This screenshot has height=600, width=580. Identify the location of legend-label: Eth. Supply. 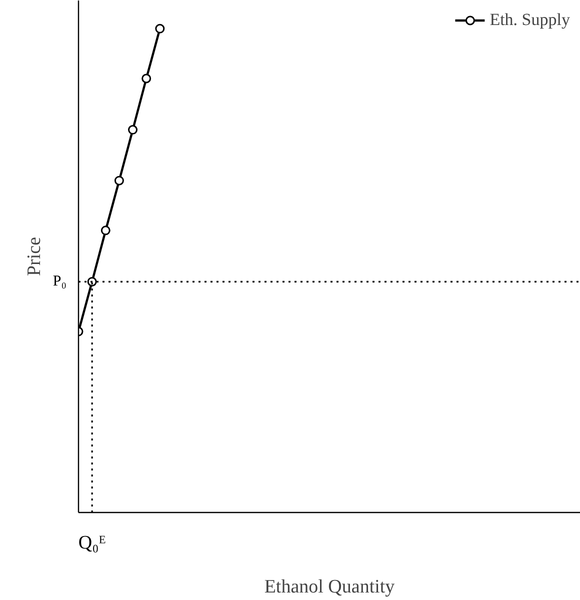
(530, 20).